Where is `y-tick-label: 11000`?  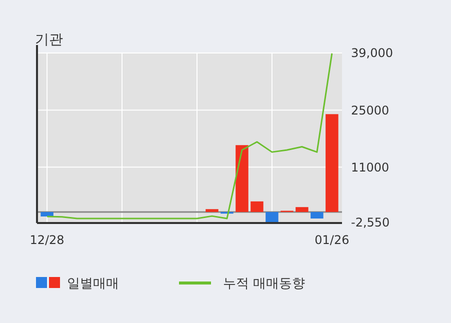
y-tick-label: 11000 is located at coordinates (370, 167).